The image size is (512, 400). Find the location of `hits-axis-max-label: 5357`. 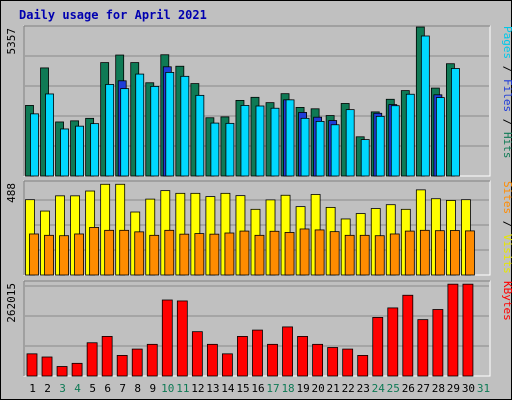

hits-axis-max-label: 5357 is located at coordinates (11, 41).